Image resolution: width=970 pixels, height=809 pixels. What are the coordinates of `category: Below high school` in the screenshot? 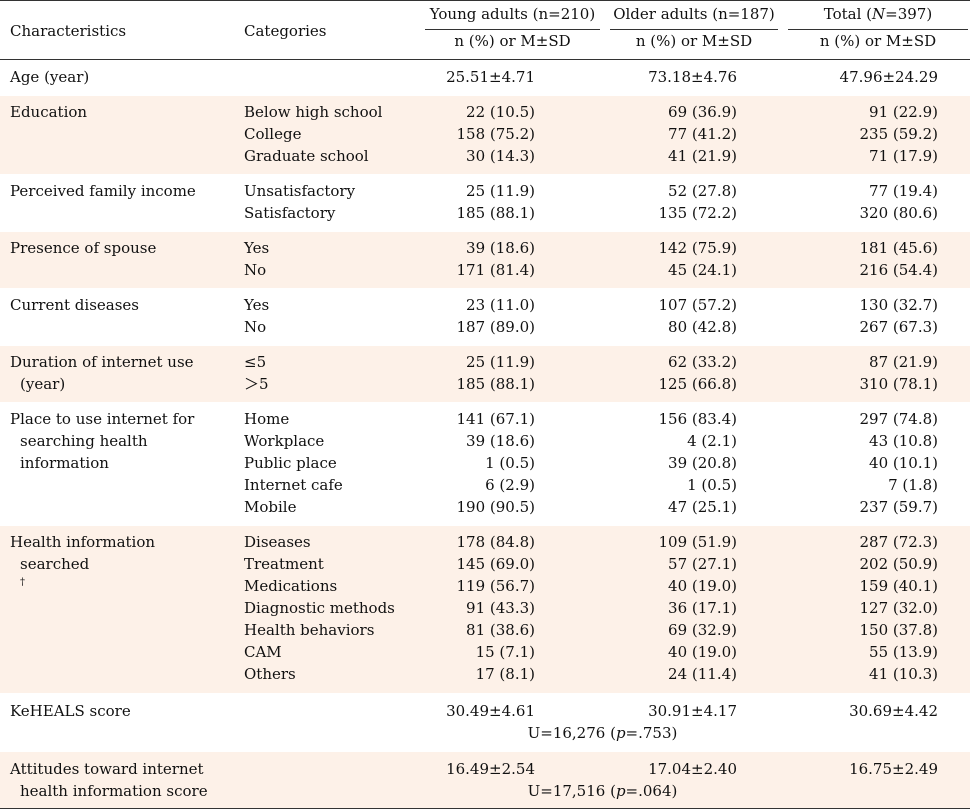 It's located at (313, 112).